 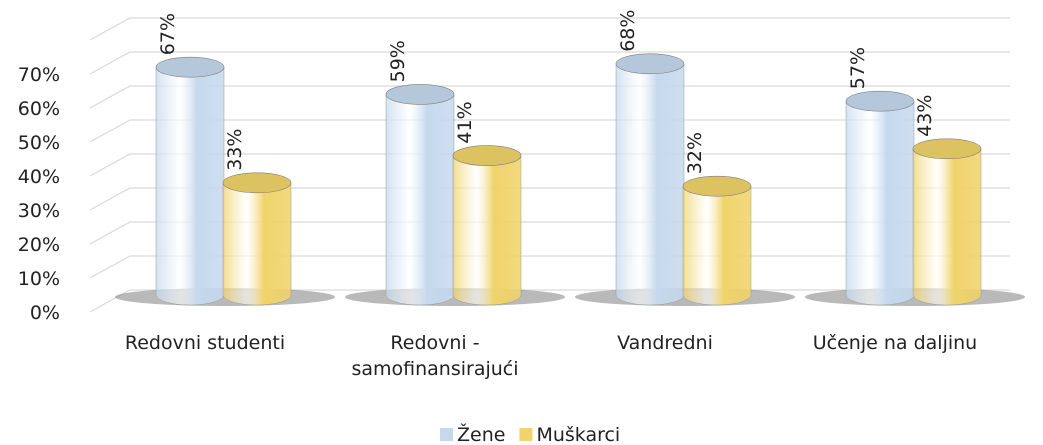 I want to click on value-label: 41%, so click(x=465, y=122).